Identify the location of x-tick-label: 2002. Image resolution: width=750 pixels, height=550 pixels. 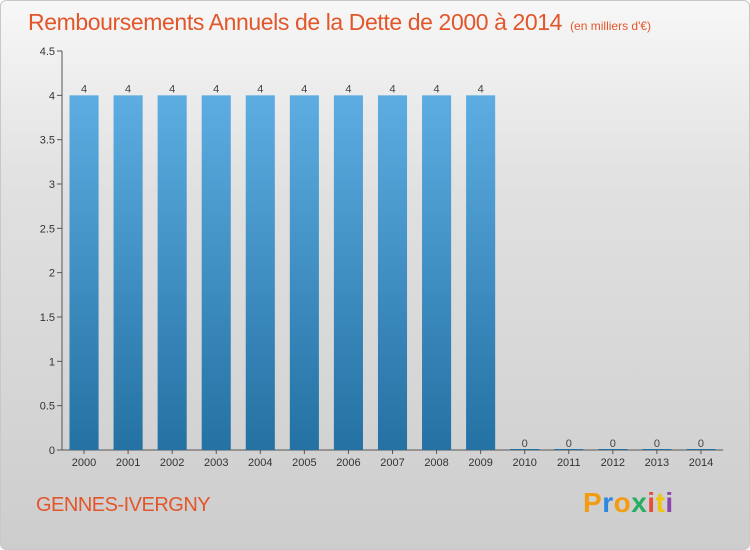
(172, 463).